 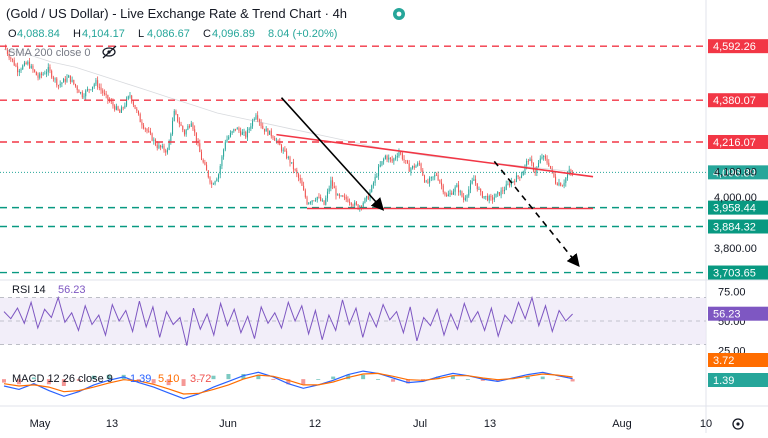 I want to click on gear-icon, so click(x=738, y=424).